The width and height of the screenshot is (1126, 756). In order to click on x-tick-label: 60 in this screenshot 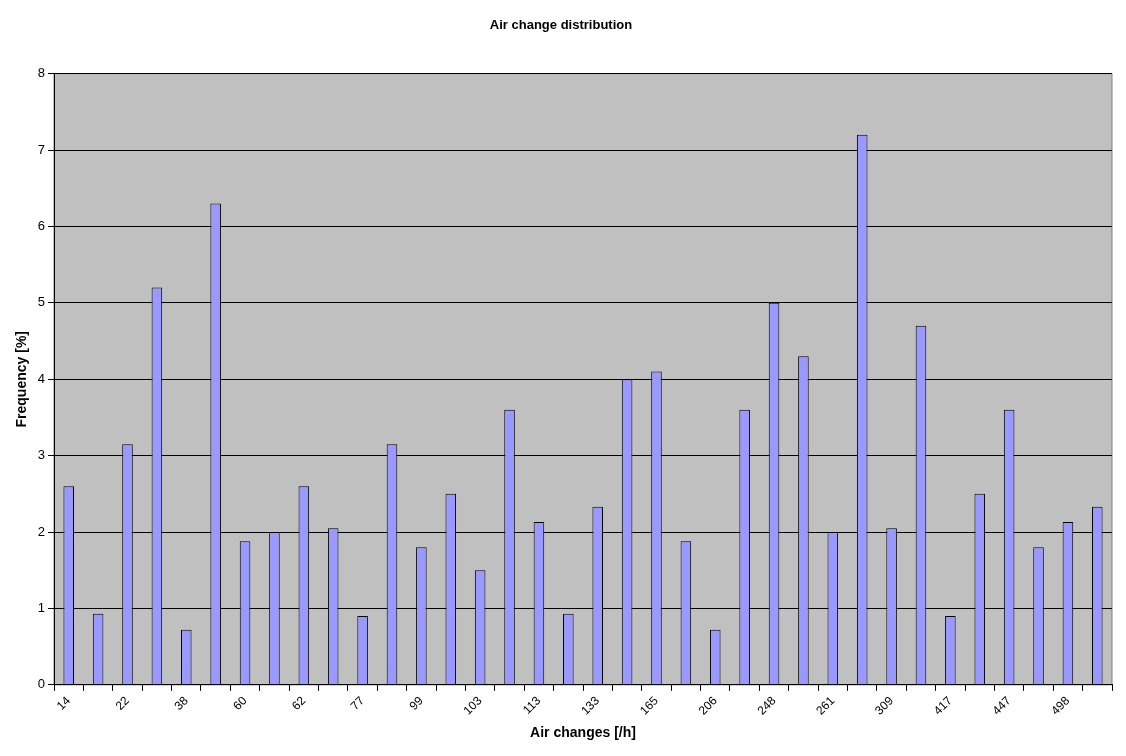, I will do `click(240, 703)`.